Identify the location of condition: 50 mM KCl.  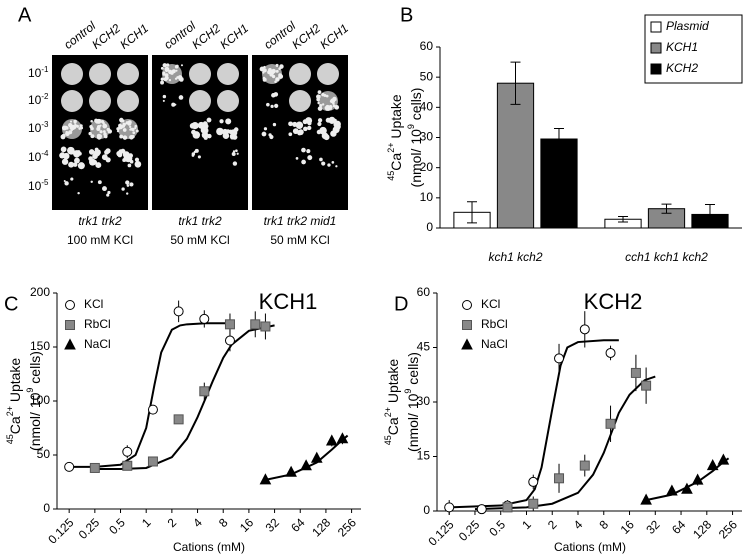
(299, 240).